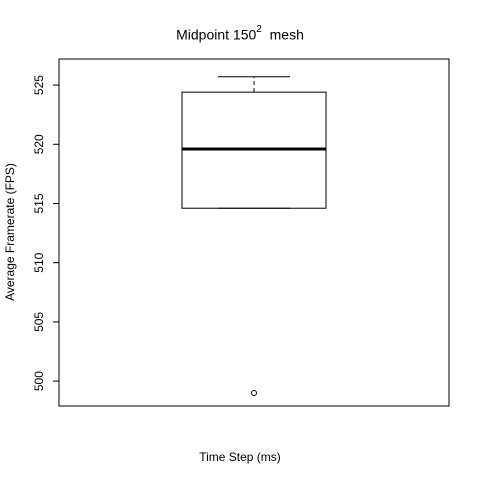  I want to click on y-tick-label: 505, so click(39, 322).